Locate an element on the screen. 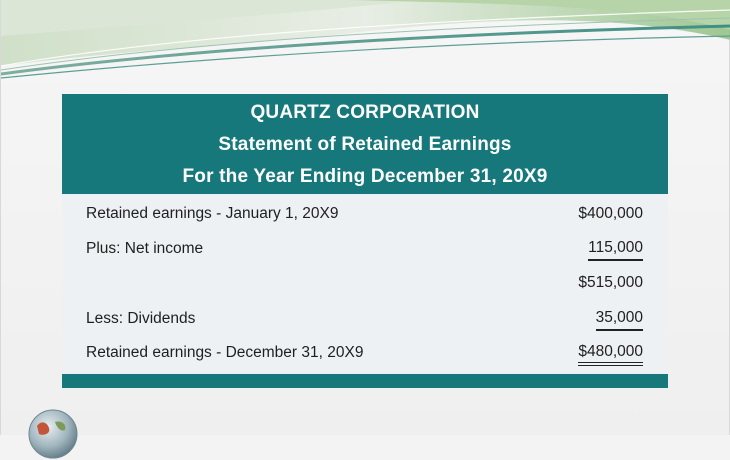 The height and width of the screenshot is (460, 730). row-amount: 35,000 is located at coordinates (619, 319).